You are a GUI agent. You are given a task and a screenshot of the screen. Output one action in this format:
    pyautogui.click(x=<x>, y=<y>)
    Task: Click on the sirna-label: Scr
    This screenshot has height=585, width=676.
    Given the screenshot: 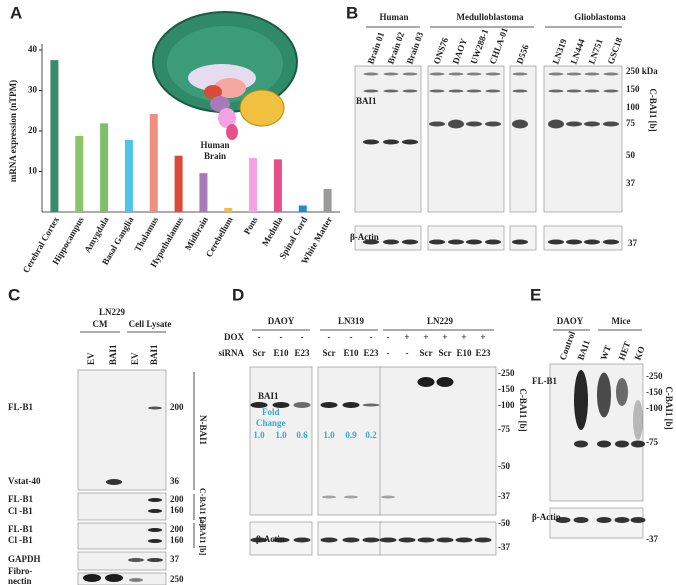 What is the action you would take?
    pyautogui.click(x=259, y=353)
    